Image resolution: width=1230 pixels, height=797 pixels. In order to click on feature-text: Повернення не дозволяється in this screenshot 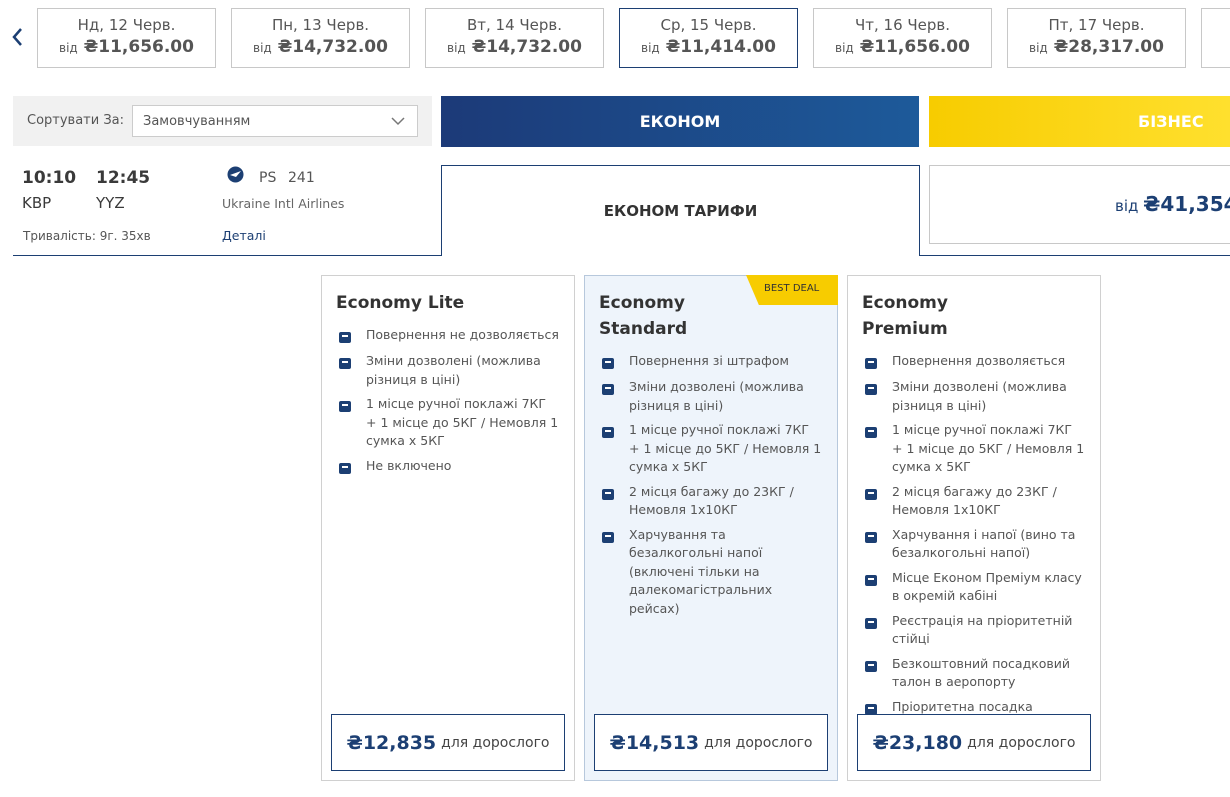, I will do `click(462, 334)`.